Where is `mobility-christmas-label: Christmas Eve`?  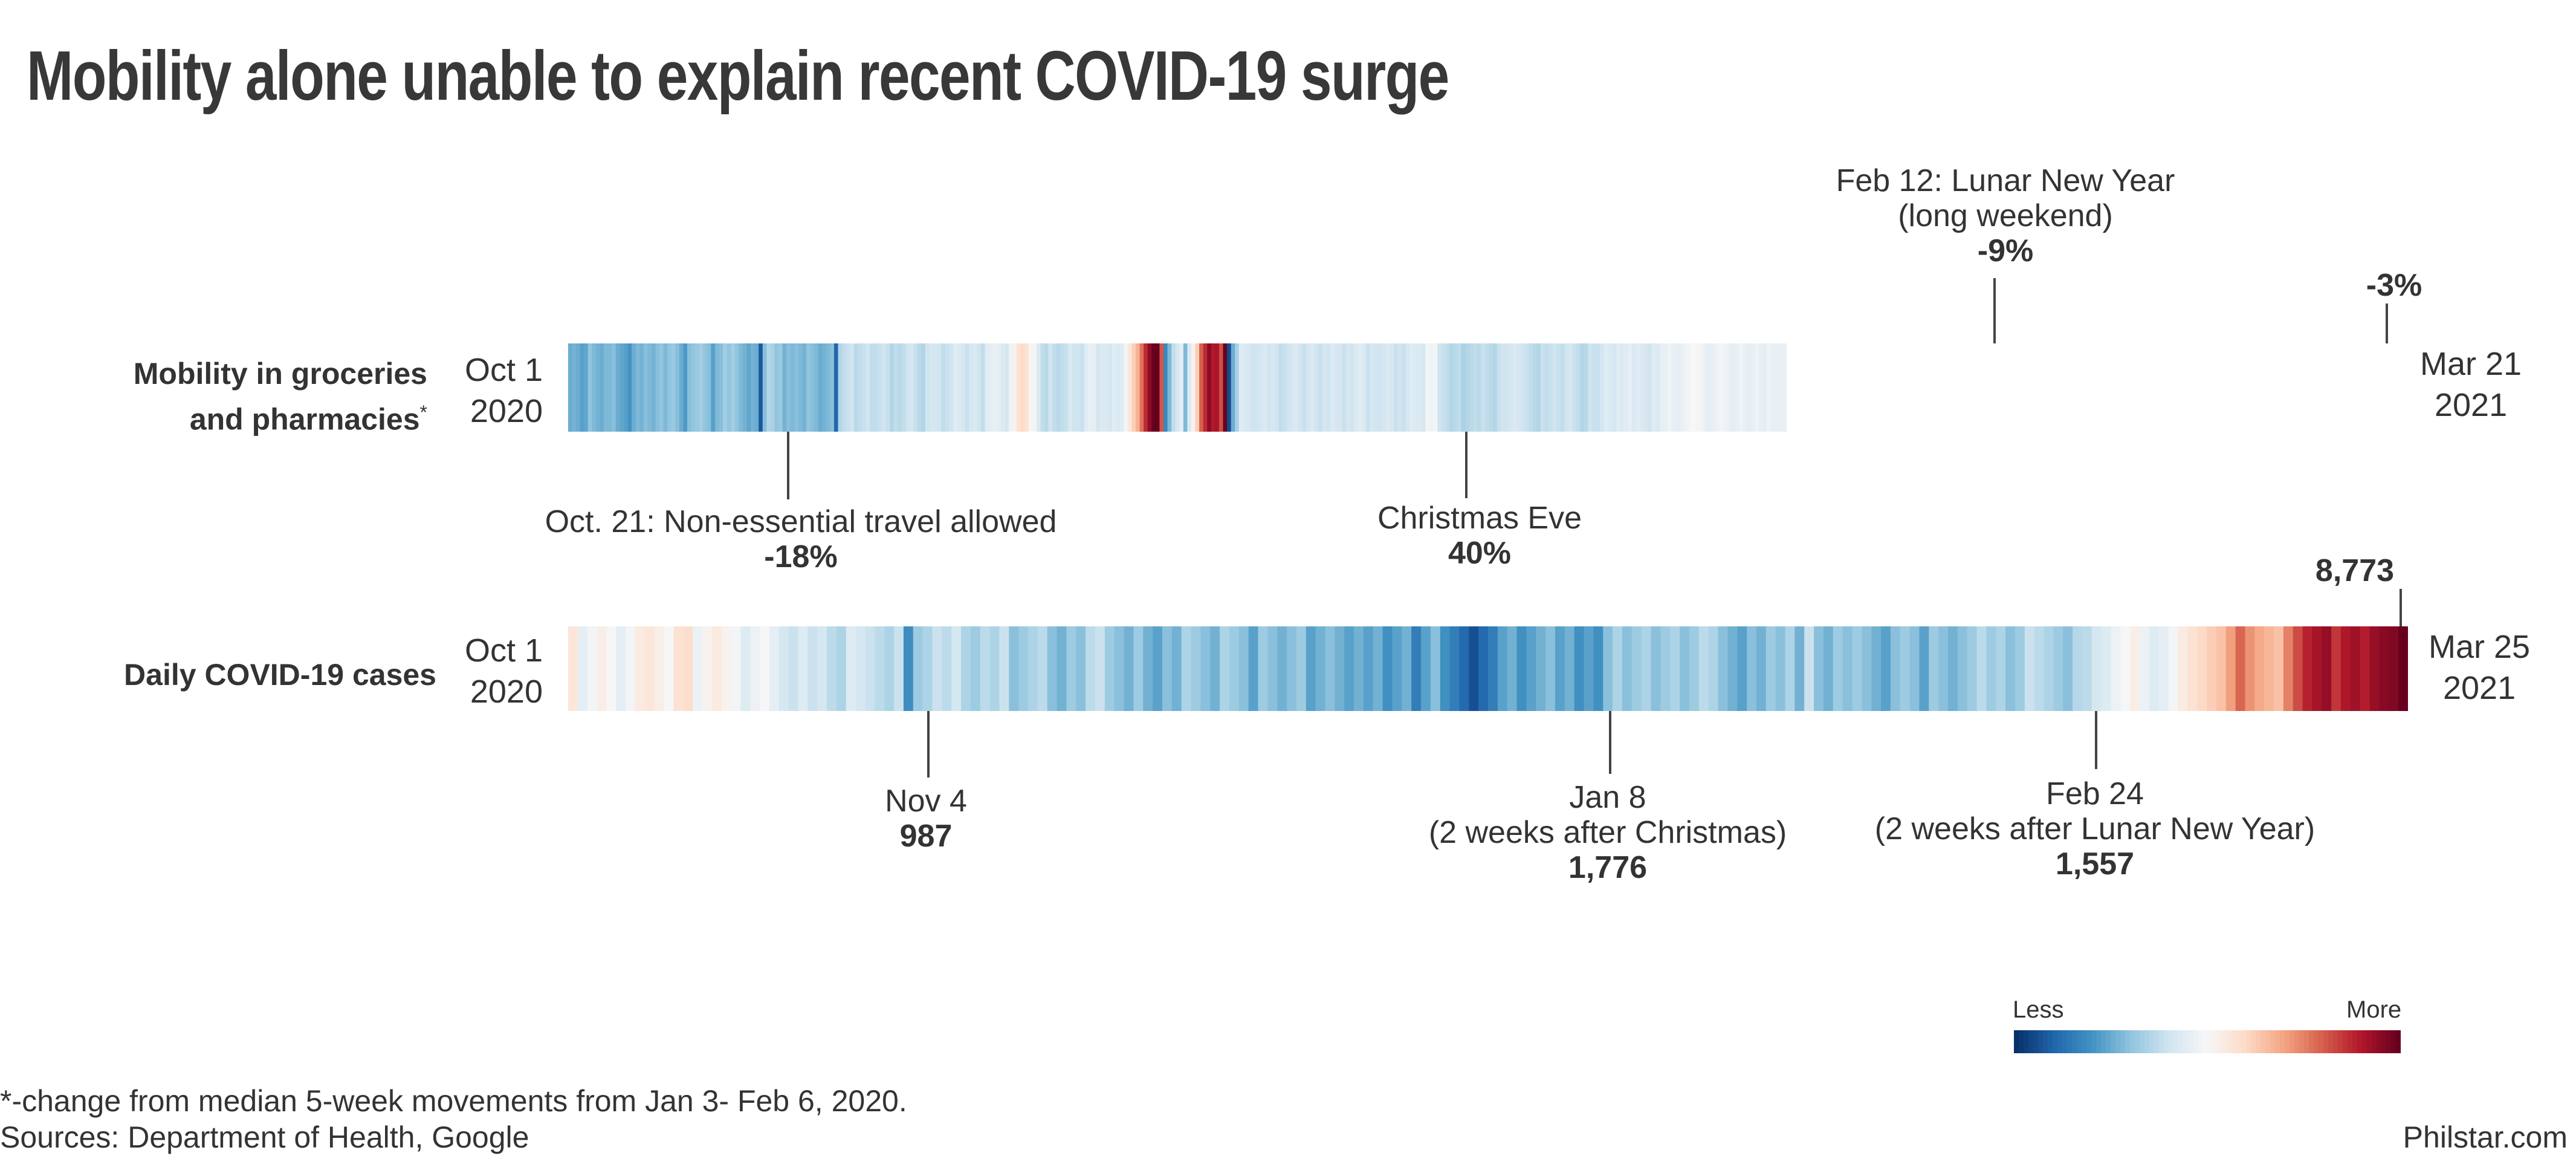
mobility-christmas-label: Christmas Eve is located at coordinates (1479, 518).